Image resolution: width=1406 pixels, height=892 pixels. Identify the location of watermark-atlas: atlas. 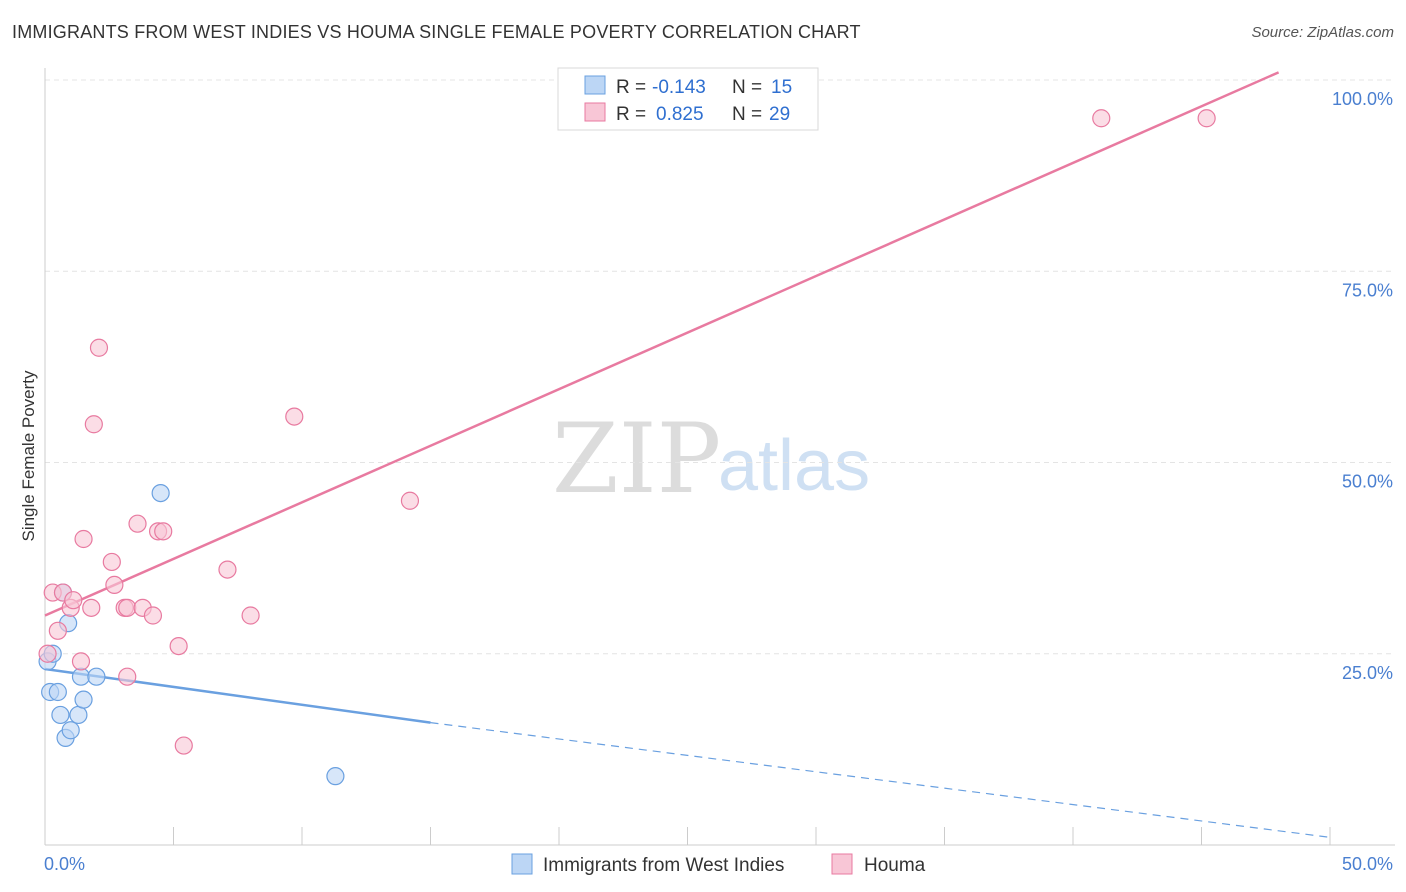
(794, 466).